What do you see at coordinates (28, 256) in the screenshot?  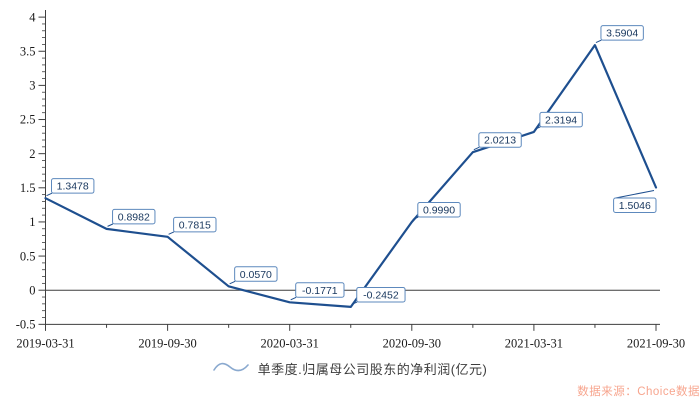 I see `y-tick-label: 0.5` at bounding box center [28, 256].